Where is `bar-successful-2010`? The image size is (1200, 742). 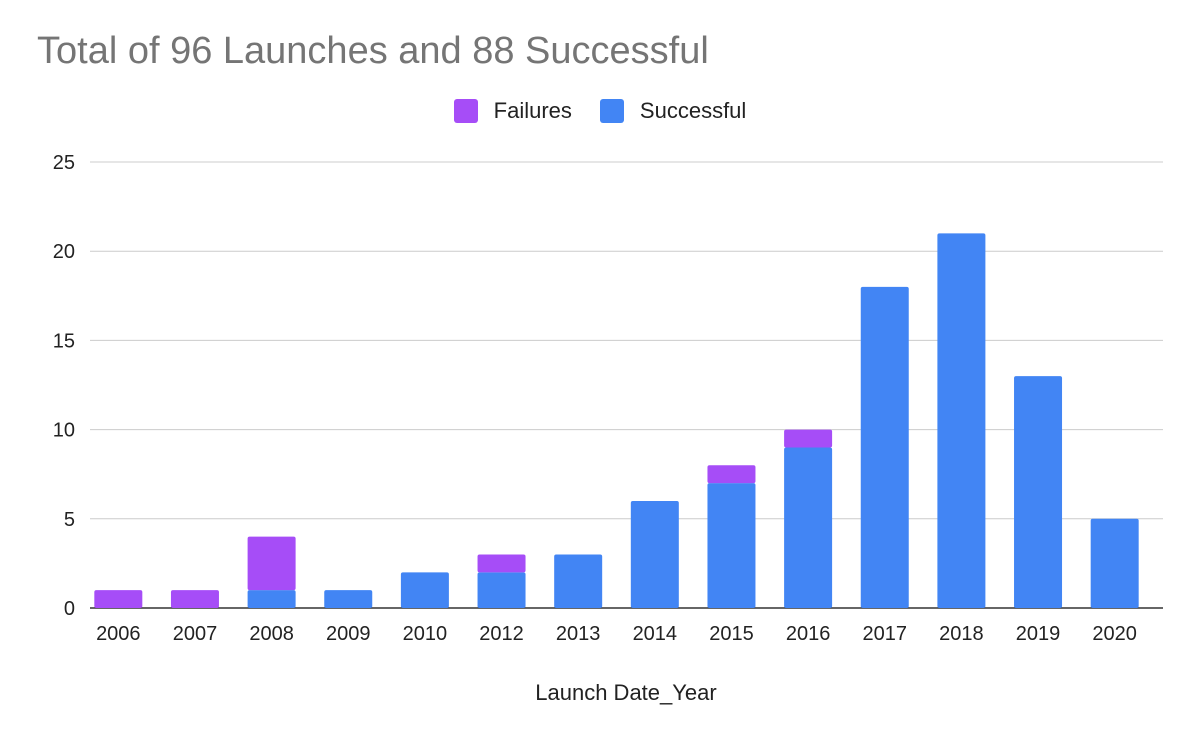
bar-successful-2010 is located at coordinates (424, 590).